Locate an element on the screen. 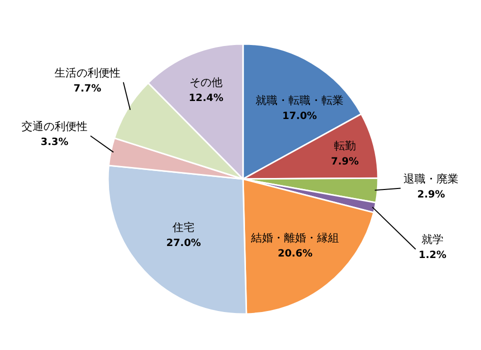 This screenshot has width=481, height=350. slice-label: 結婚・離婚・縁組 is located at coordinates (295, 237).